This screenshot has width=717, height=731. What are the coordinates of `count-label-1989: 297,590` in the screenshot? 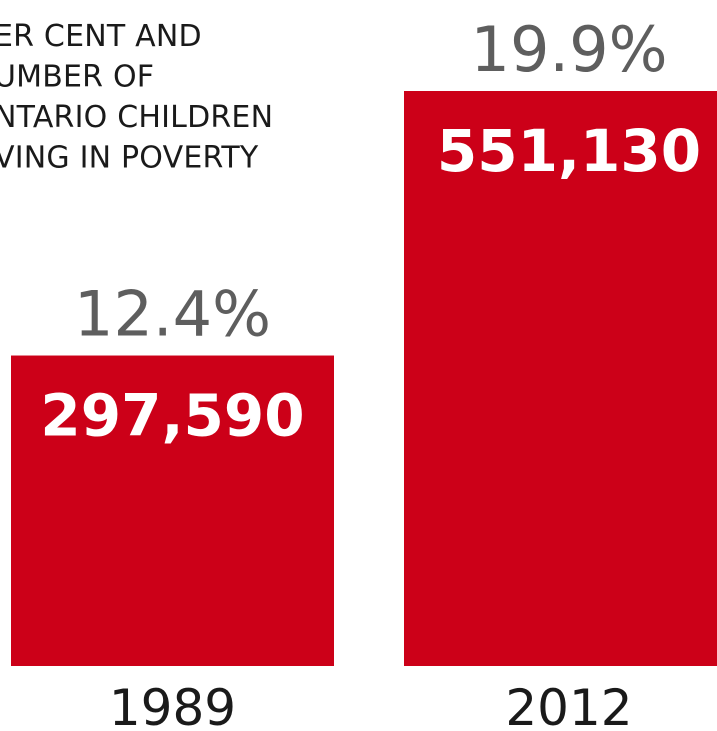 It's located at (172, 416).